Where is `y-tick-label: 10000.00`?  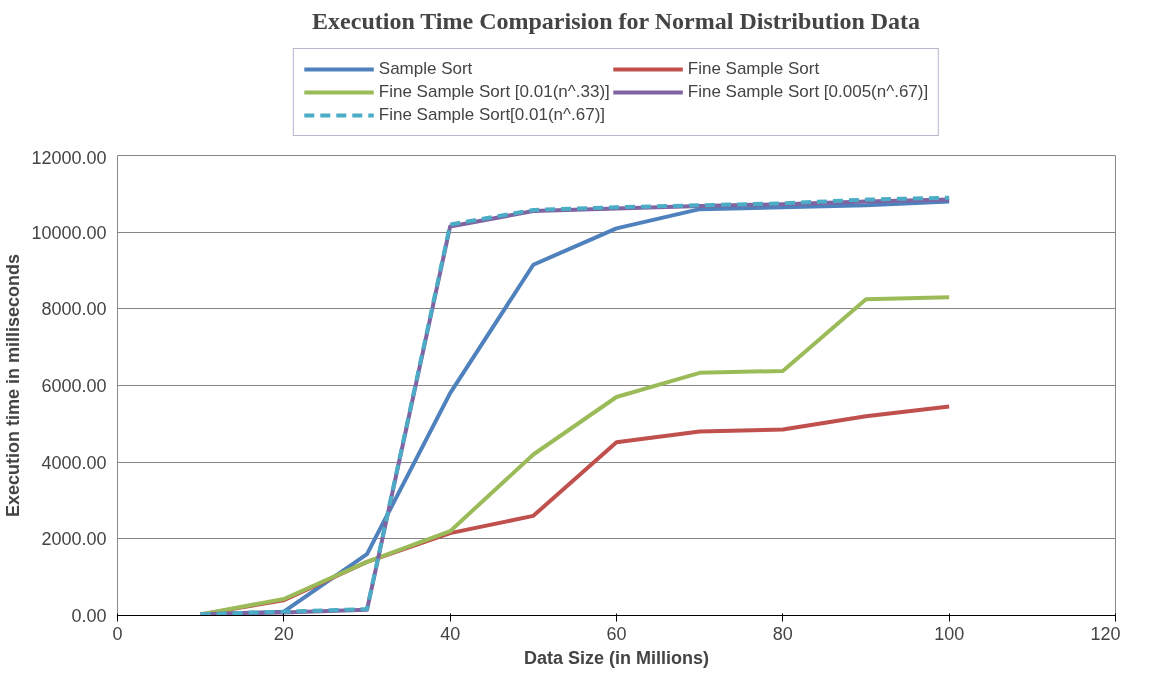 y-tick-label: 10000.00 is located at coordinates (69, 232).